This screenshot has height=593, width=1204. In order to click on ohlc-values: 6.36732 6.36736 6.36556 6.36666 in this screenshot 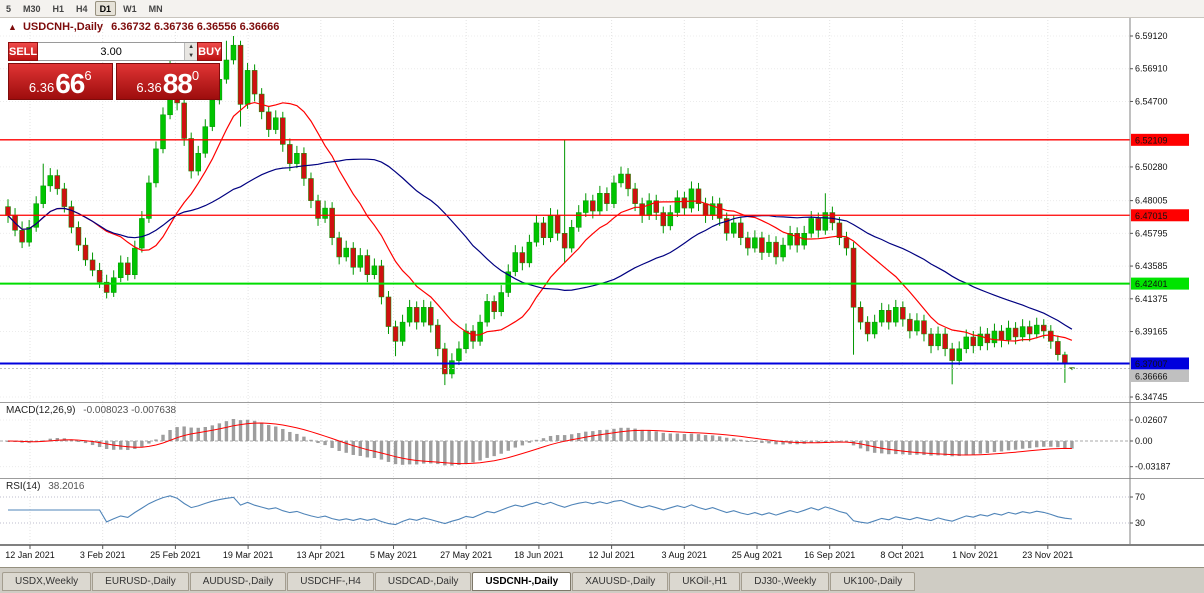, I will do `click(195, 27)`.